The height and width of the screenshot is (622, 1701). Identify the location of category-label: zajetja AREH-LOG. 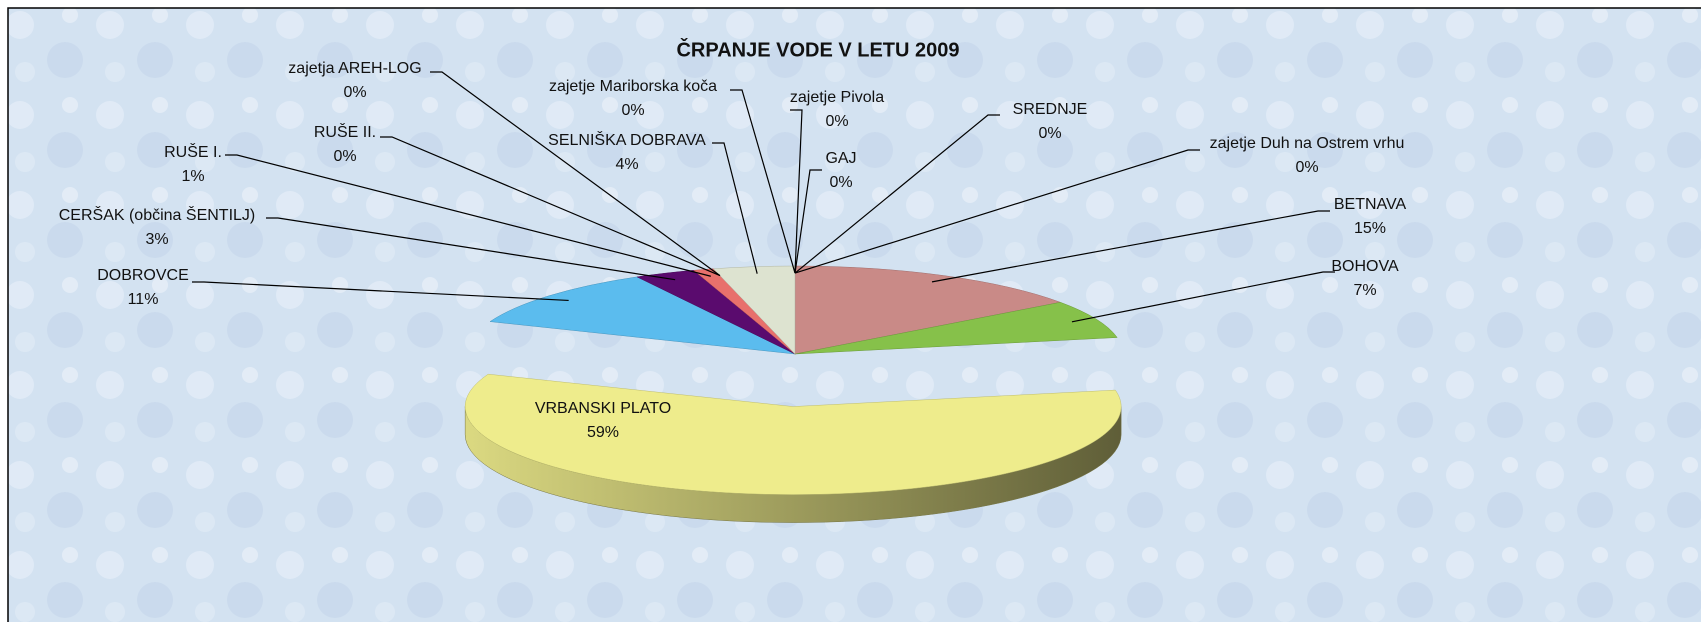
(354, 68).